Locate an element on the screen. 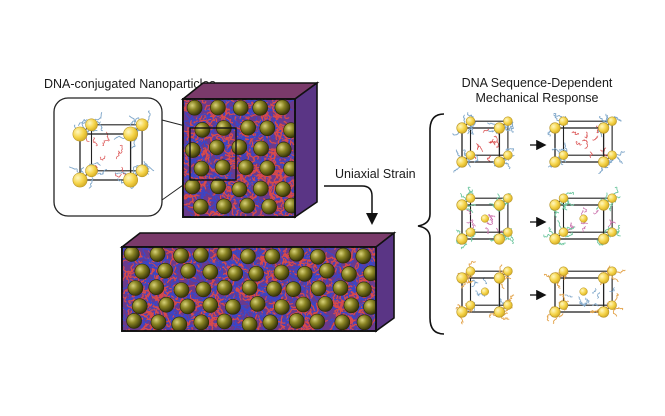 This screenshot has width=665, height=416. cube-top-face is located at coordinates (250, 91).